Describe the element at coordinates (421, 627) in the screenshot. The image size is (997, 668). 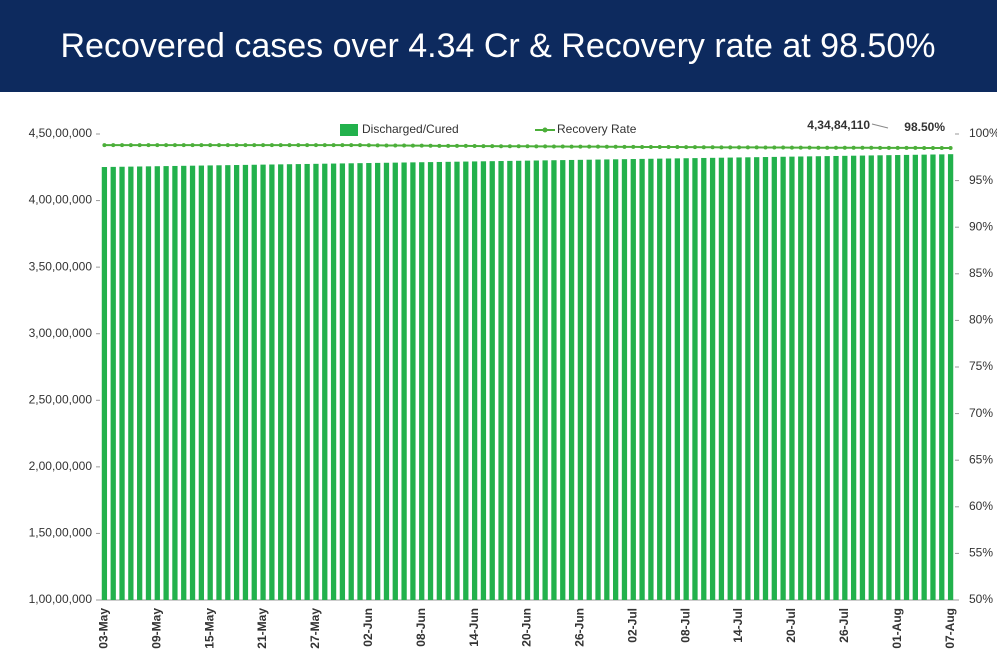
I see `x-tick-label: 08-Jun` at that location.